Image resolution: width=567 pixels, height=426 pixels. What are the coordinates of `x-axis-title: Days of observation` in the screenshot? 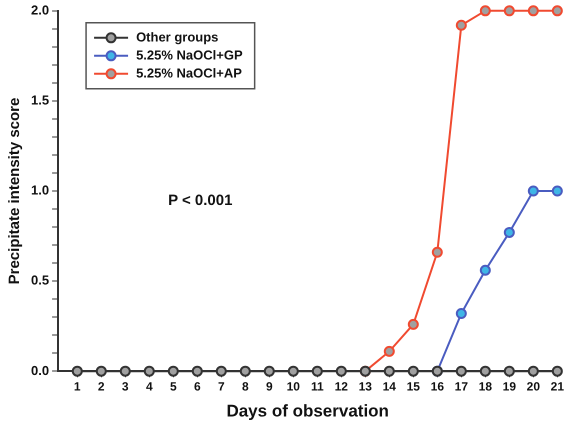 It's located at (307, 410).